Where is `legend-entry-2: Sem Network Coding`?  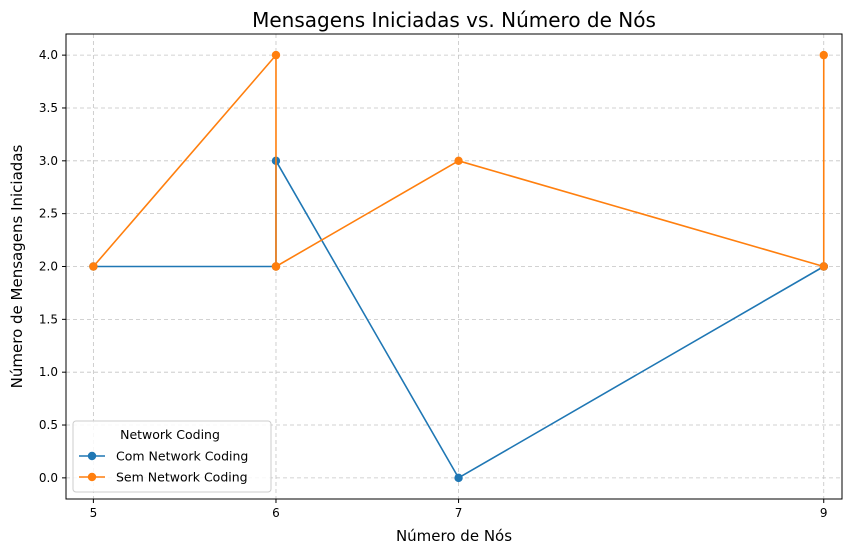
legend-entry-2: Sem Network Coding is located at coordinates (163, 477).